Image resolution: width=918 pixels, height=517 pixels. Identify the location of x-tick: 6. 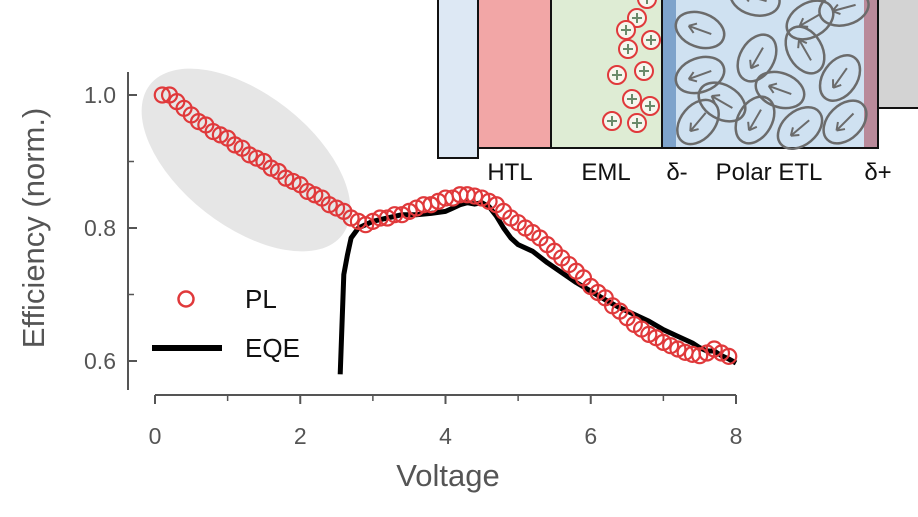
(590, 422).